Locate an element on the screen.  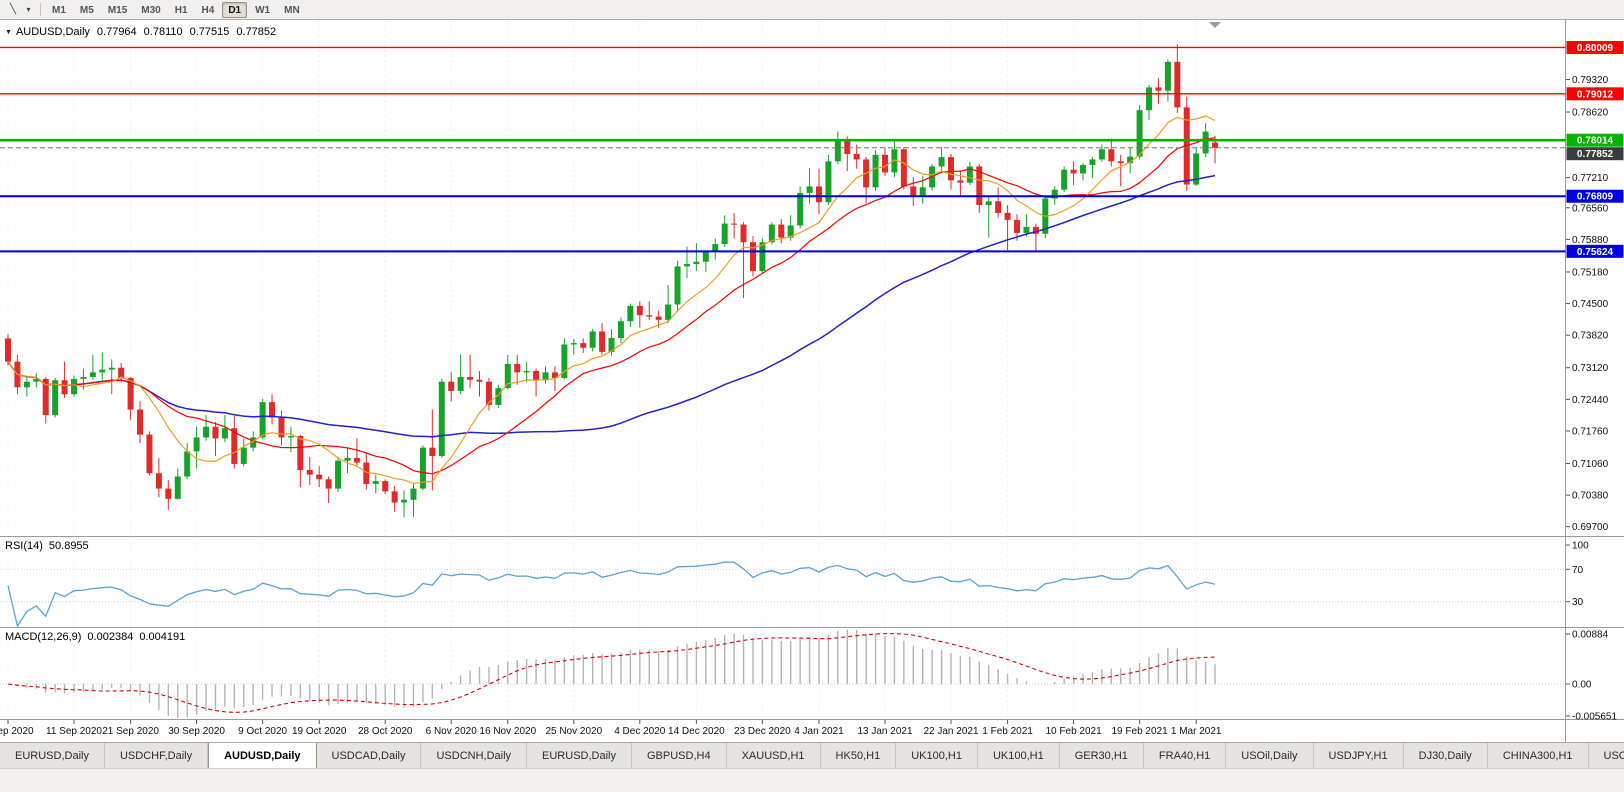
date-label: 30 Sep 2020 is located at coordinates (196, 731).